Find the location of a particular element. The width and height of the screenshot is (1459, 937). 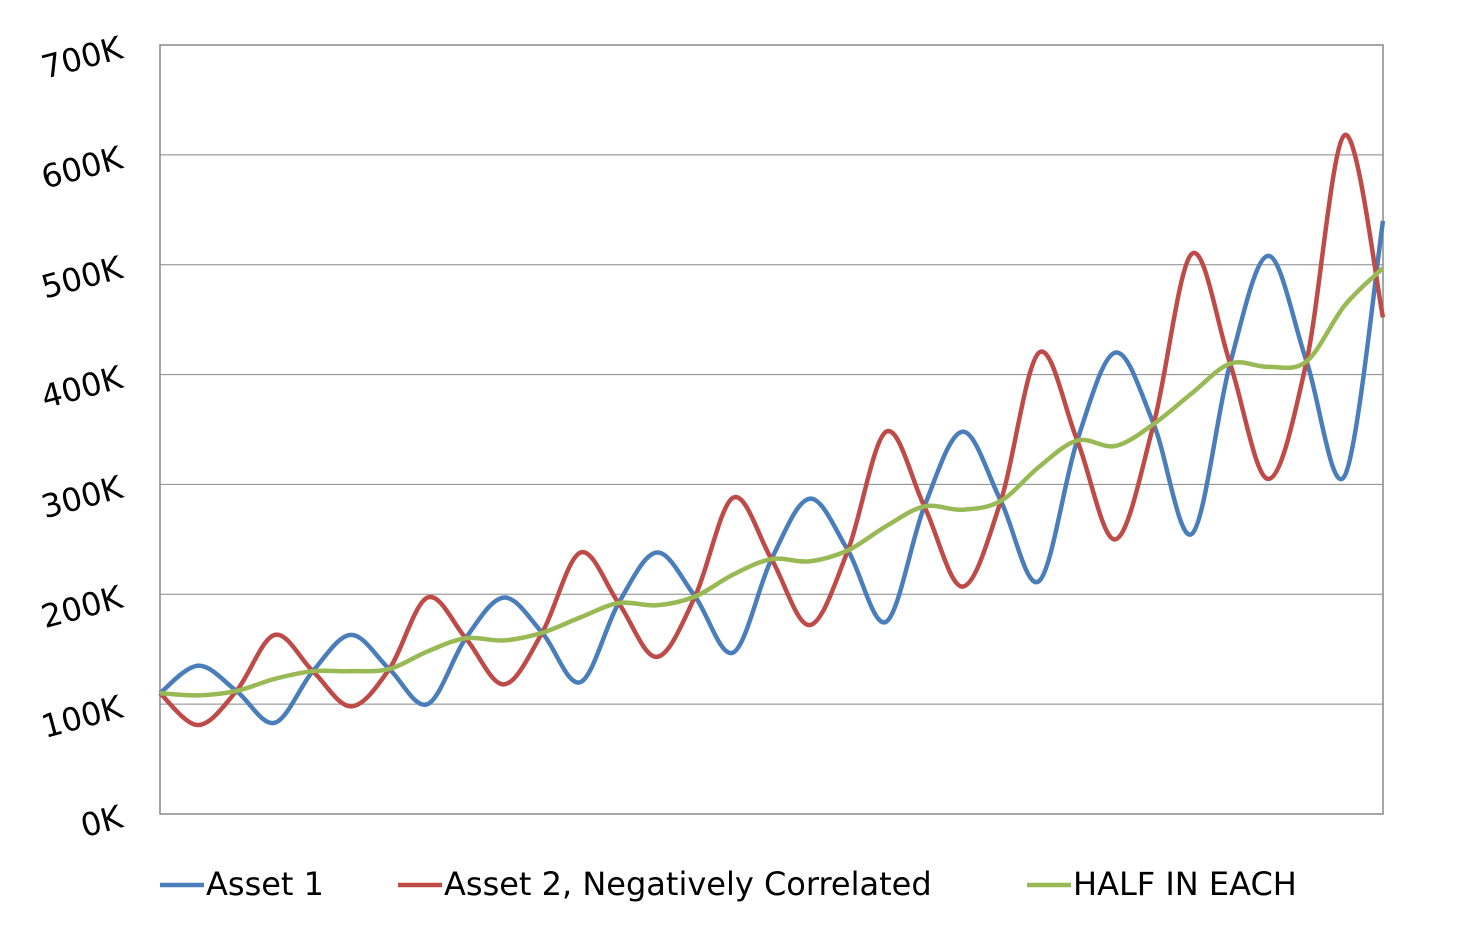

legend-label: HALF IN EACH is located at coordinates (1185, 884).